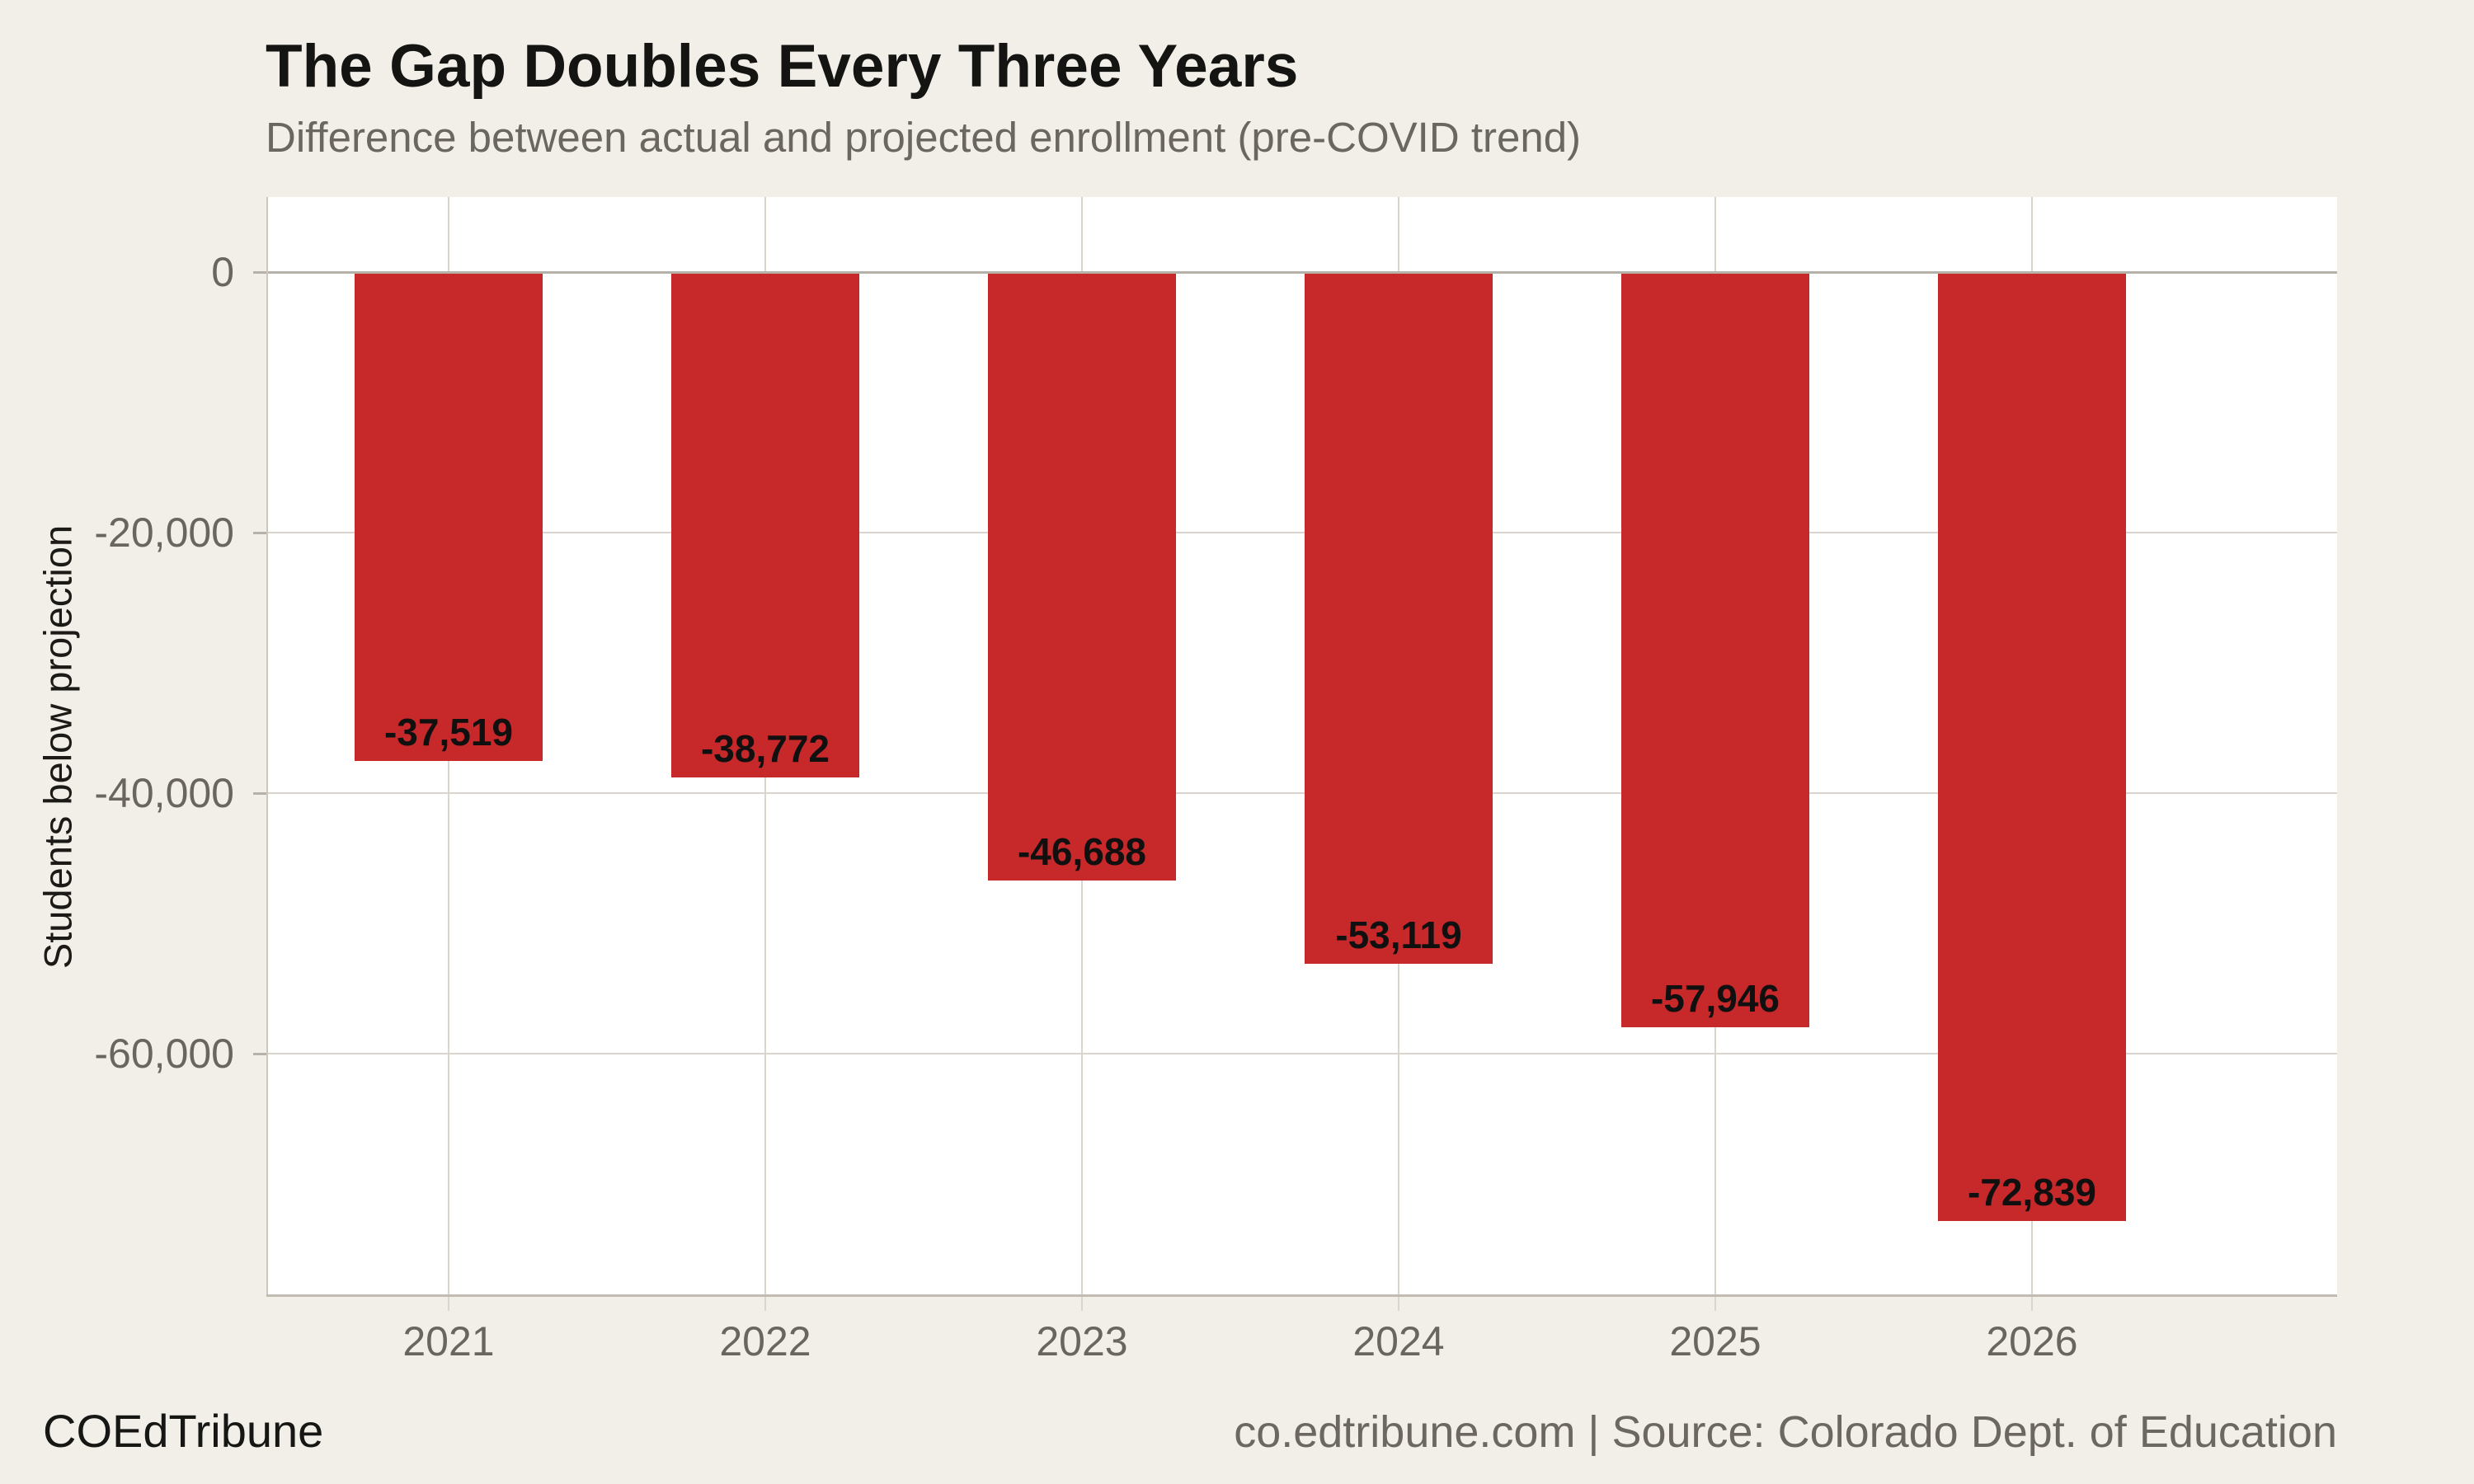 The width and height of the screenshot is (2474, 1484). What do you see at coordinates (765, 1341) in the screenshot?
I see `x-tick-label: 2022` at bounding box center [765, 1341].